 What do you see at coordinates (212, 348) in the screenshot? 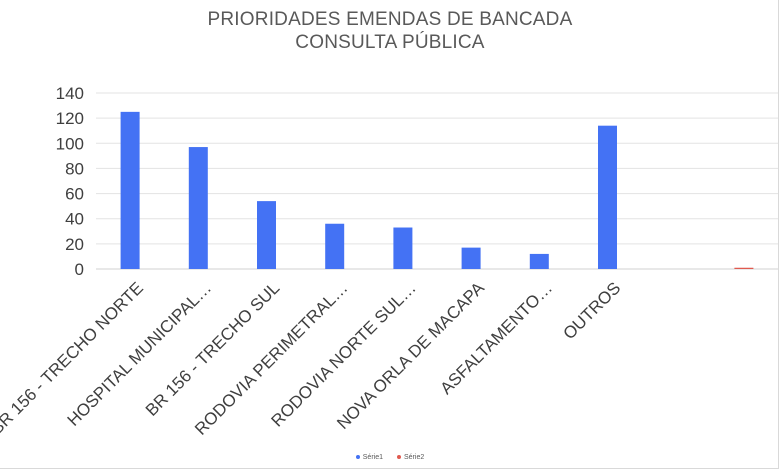
I see `x-tick-label: BR 156 - TRECHO SUL` at bounding box center [212, 348].